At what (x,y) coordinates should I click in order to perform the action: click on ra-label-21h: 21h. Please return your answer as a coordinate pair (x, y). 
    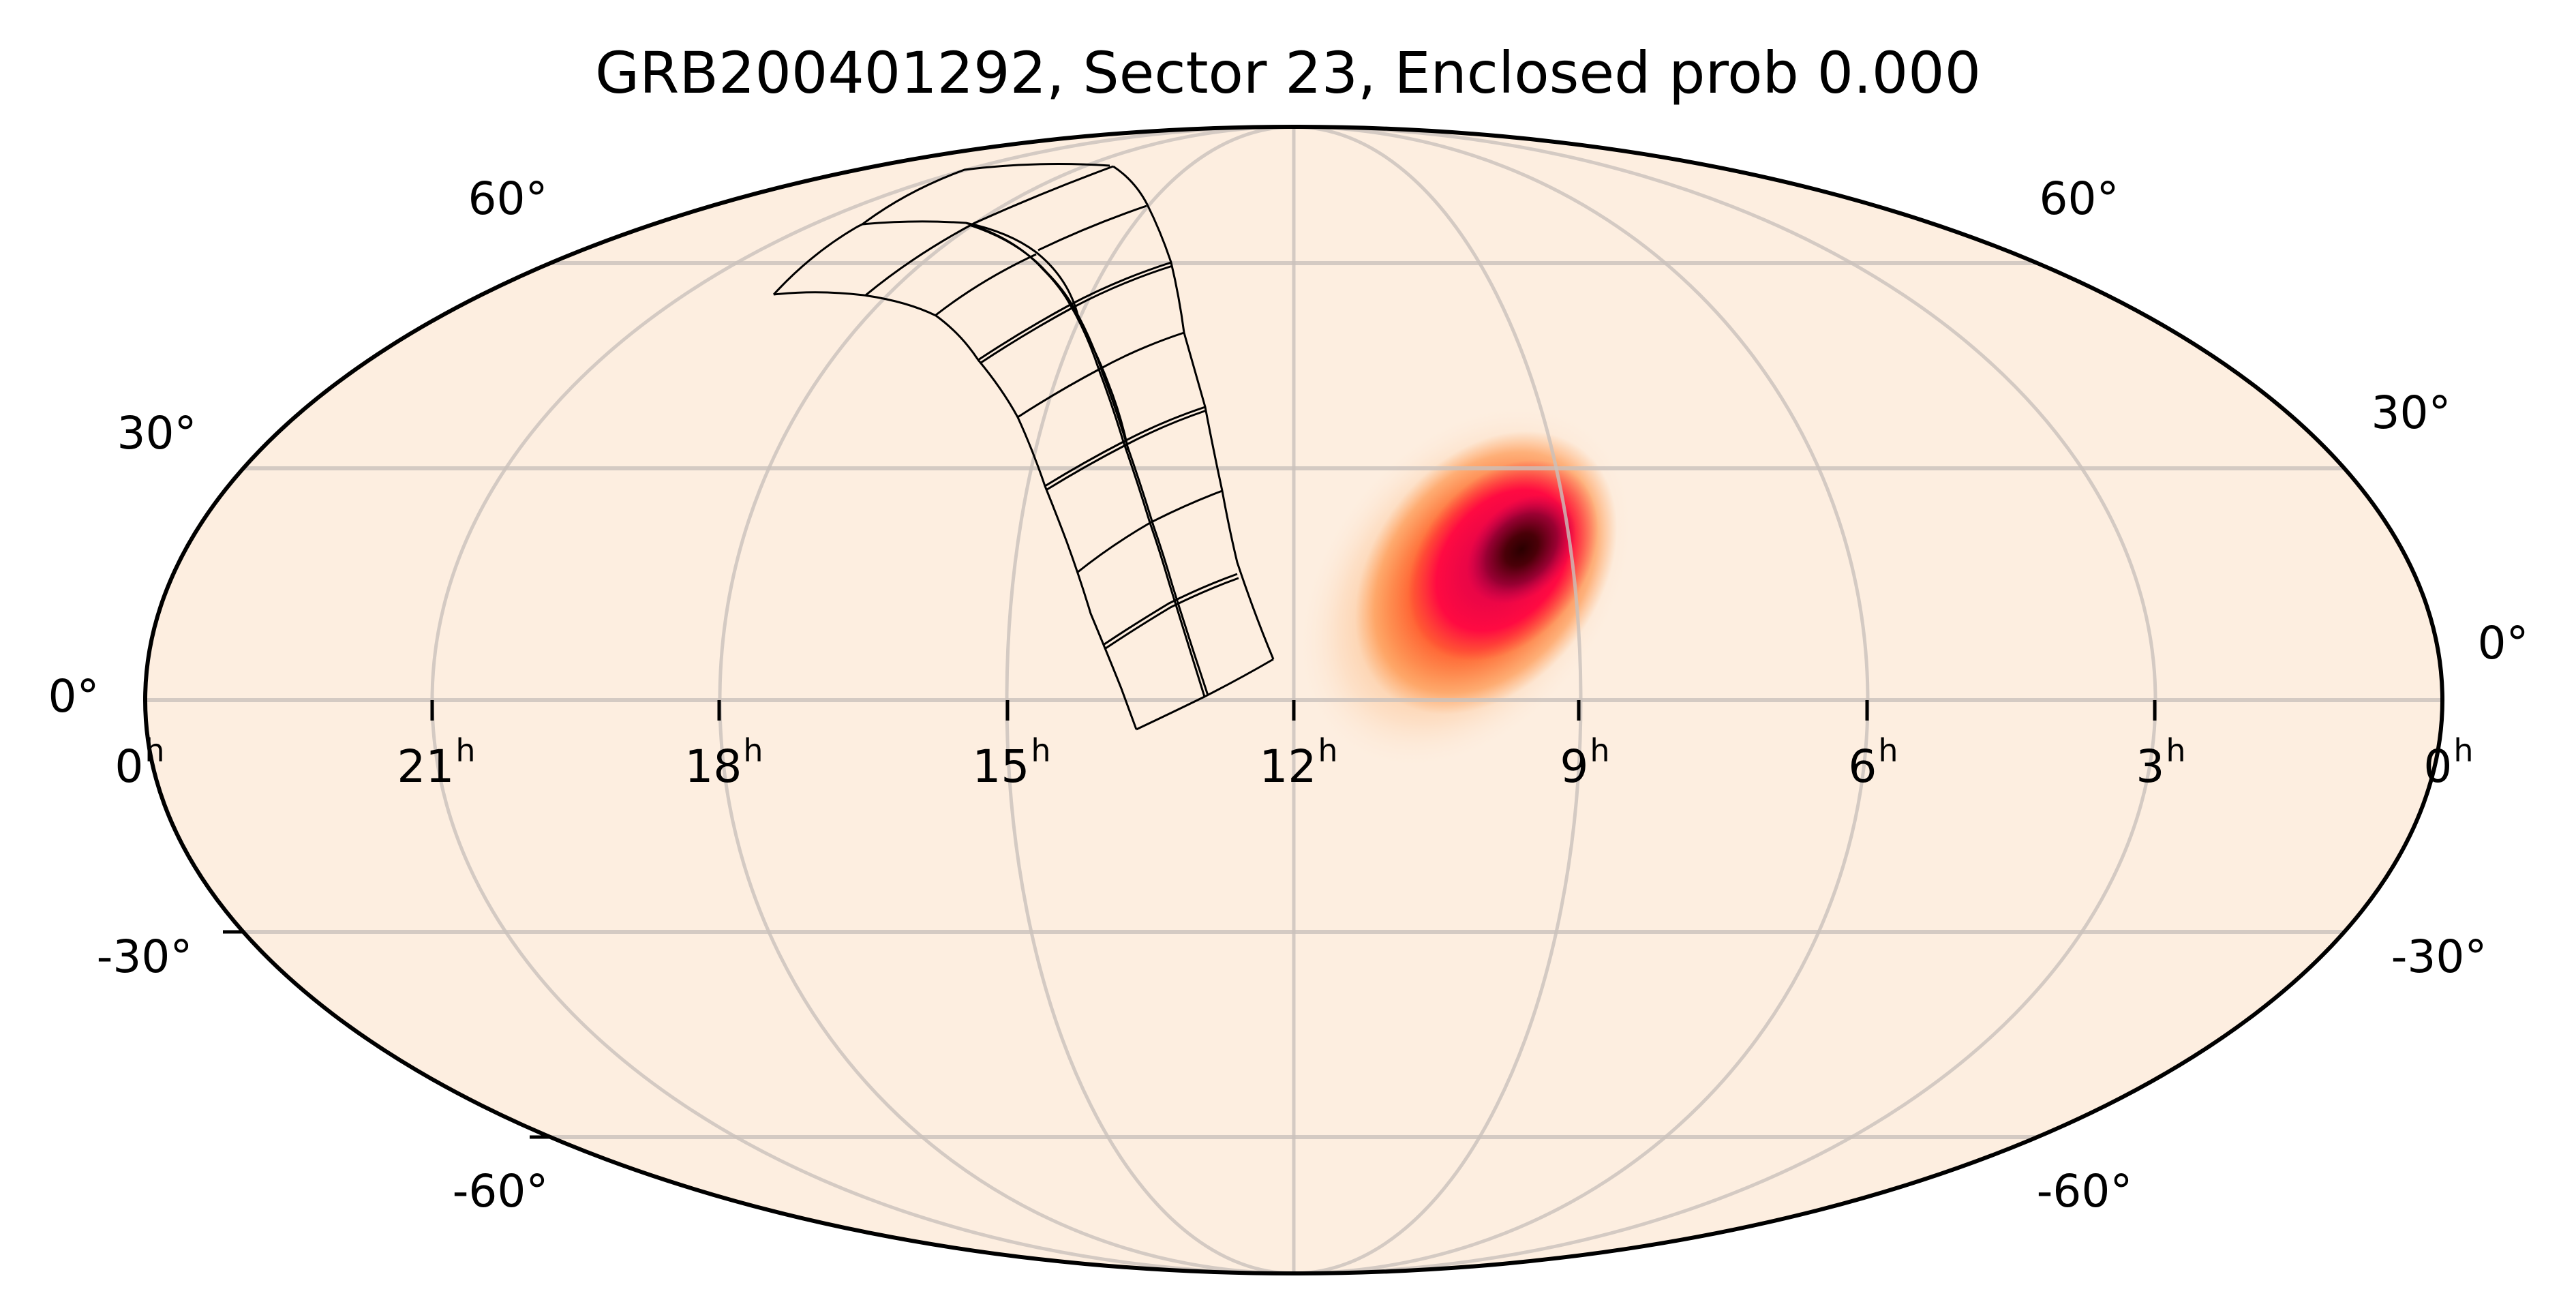
    Looking at the image, I should click on (436, 762).